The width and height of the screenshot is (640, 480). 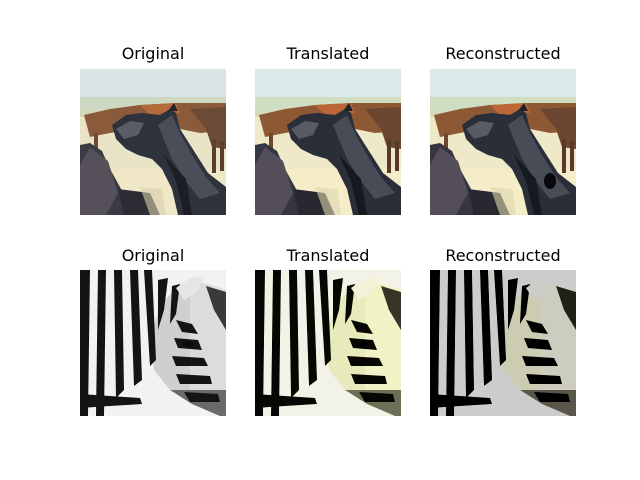 What do you see at coordinates (328, 343) in the screenshot?
I see `zebra-translated-image` at bounding box center [328, 343].